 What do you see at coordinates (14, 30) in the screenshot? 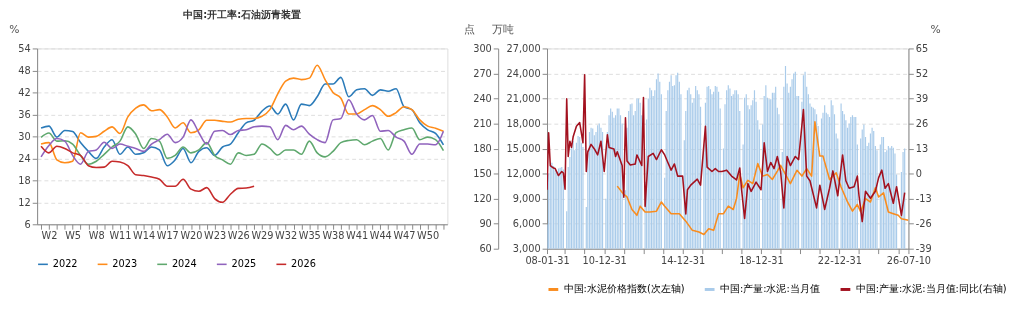
I see `y-axis-title: %` at bounding box center [14, 30].